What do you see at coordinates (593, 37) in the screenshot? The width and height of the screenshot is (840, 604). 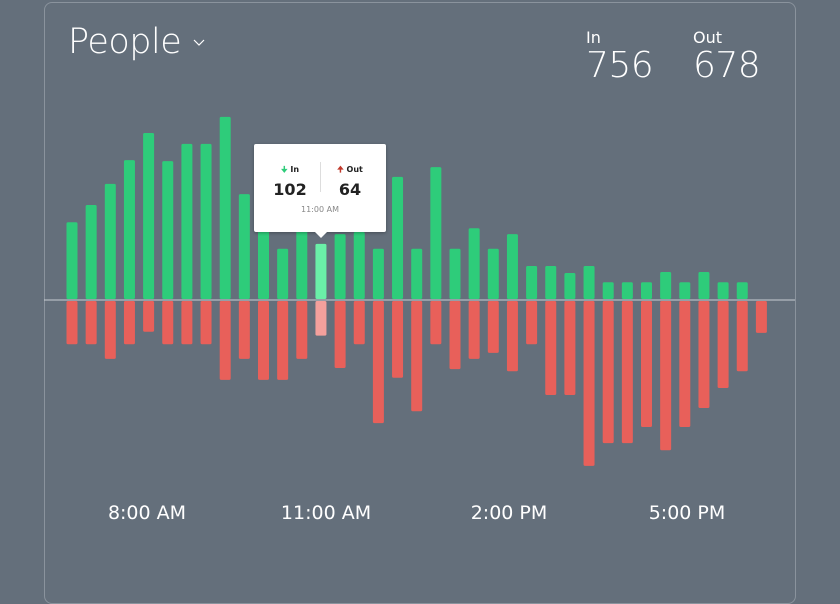 I see `total-in-label: In` at bounding box center [593, 37].